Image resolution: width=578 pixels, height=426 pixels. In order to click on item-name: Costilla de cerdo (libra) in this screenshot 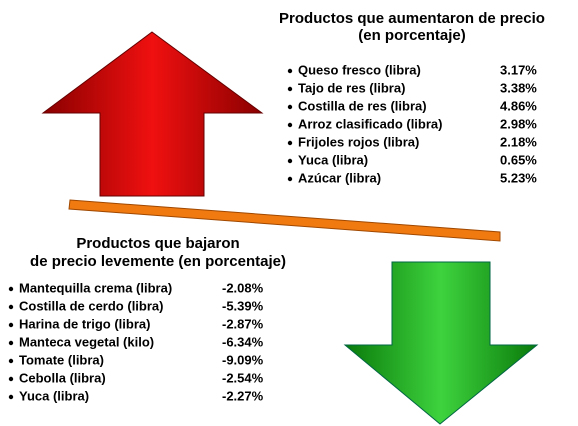, I will do `click(91, 305)`.